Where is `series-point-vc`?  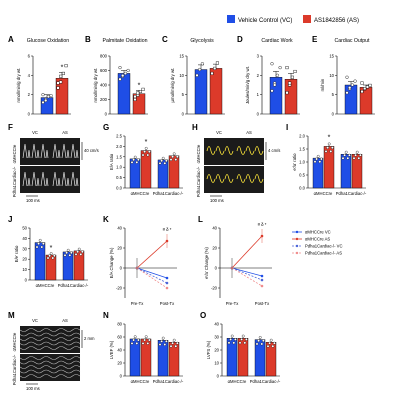
series-point-vc is located at coordinates (167, 278).